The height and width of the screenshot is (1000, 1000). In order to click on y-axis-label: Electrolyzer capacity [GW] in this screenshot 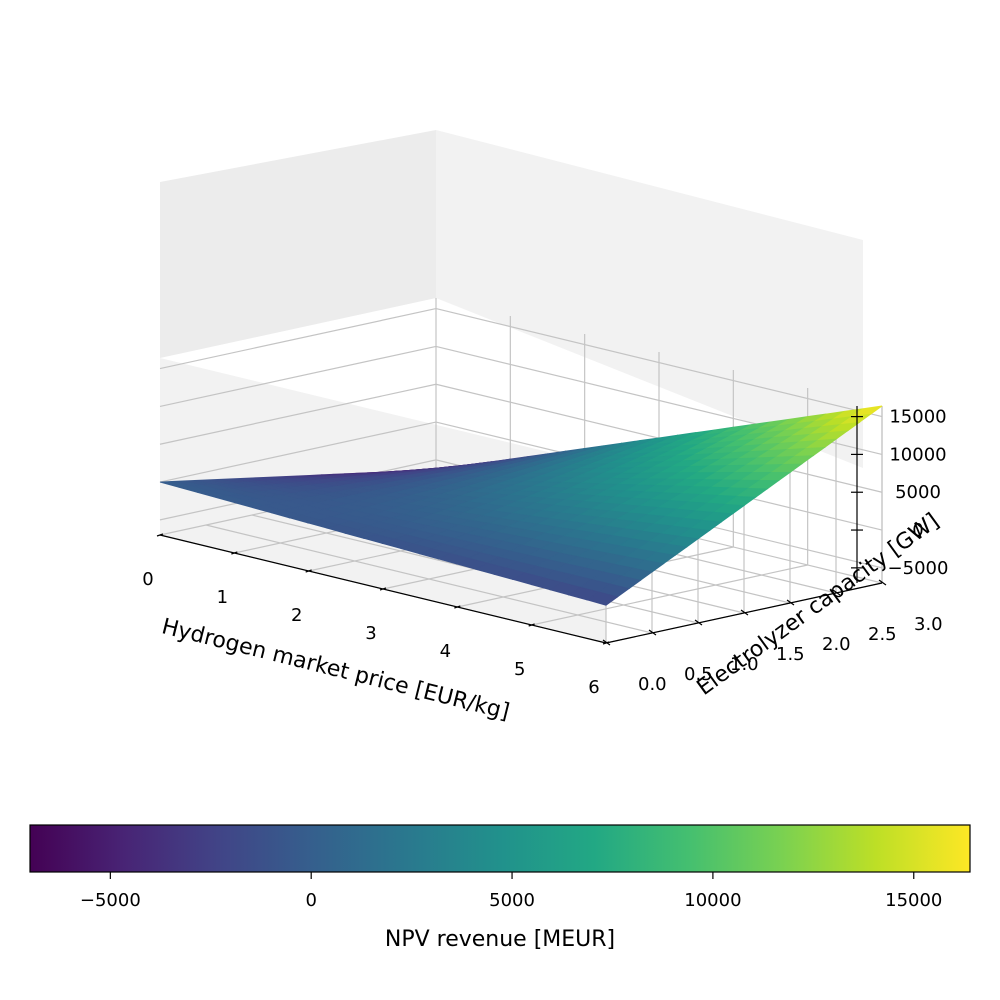, I will do `click(818, 605)`.